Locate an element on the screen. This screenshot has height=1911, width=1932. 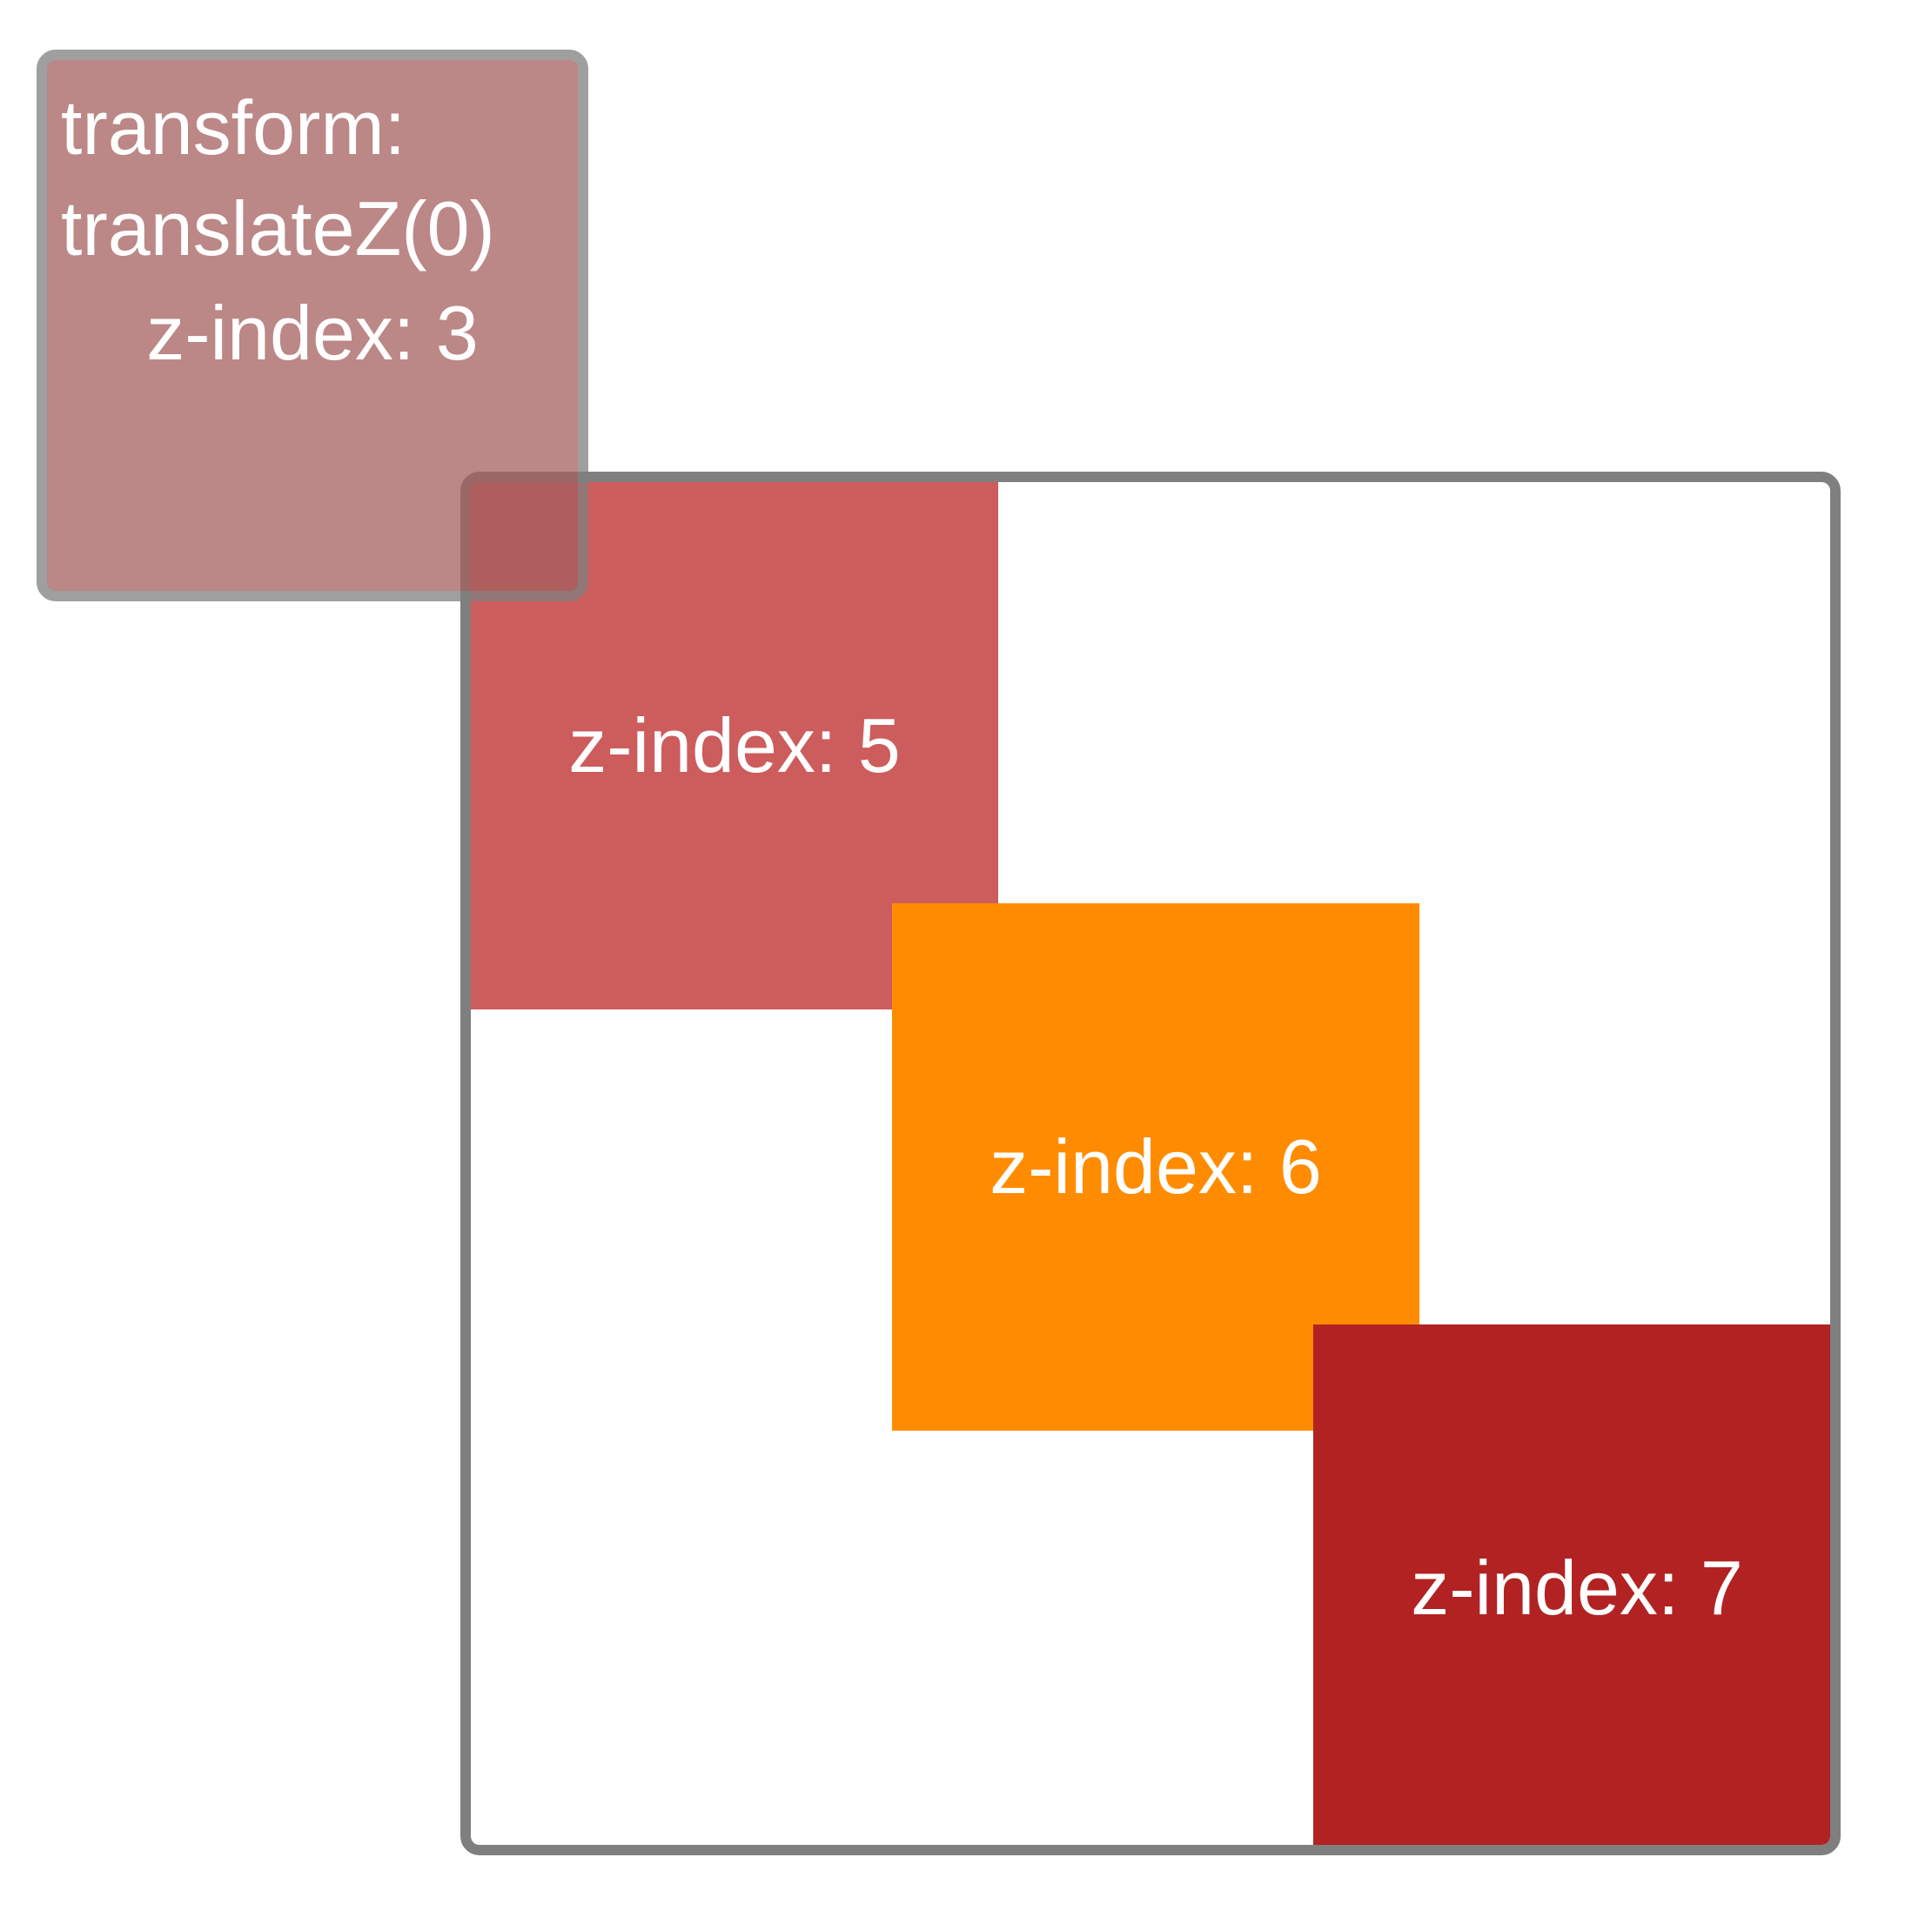
overlay-transform-line-1: transform: is located at coordinates (234, 127).